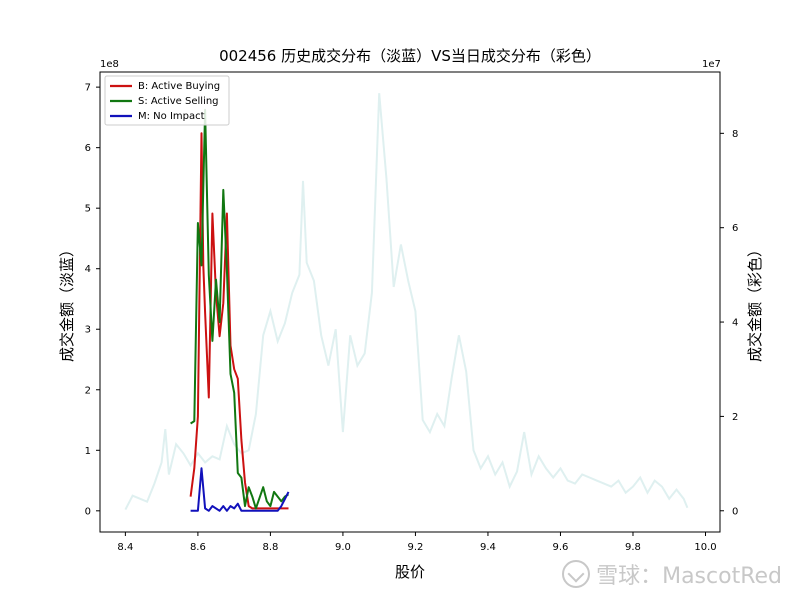  What do you see at coordinates (735, 417) in the screenshot?
I see `y-right-tick-label: 2` at bounding box center [735, 417].